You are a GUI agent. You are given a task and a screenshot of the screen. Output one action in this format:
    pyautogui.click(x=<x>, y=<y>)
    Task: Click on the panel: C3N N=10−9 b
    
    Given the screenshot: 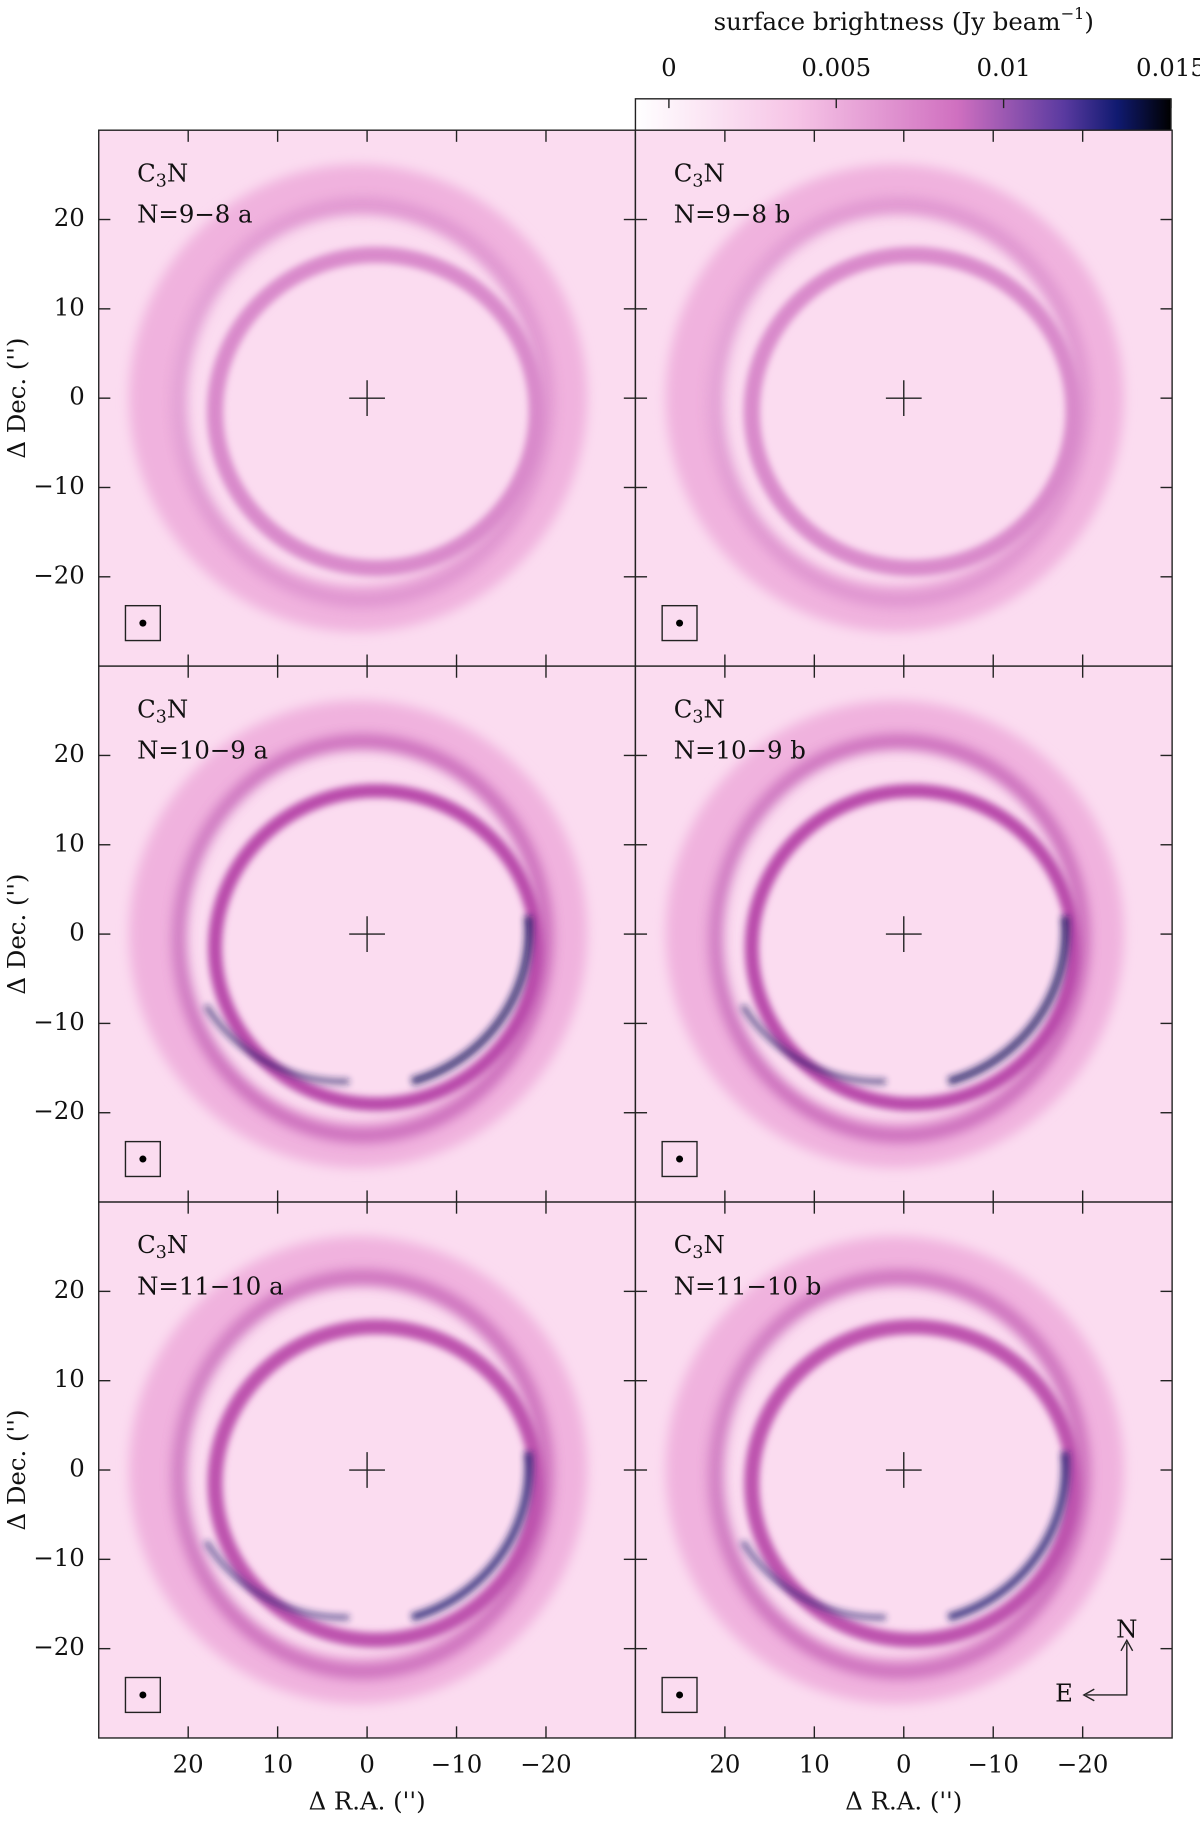 What is the action you would take?
    pyautogui.click(x=903, y=934)
    